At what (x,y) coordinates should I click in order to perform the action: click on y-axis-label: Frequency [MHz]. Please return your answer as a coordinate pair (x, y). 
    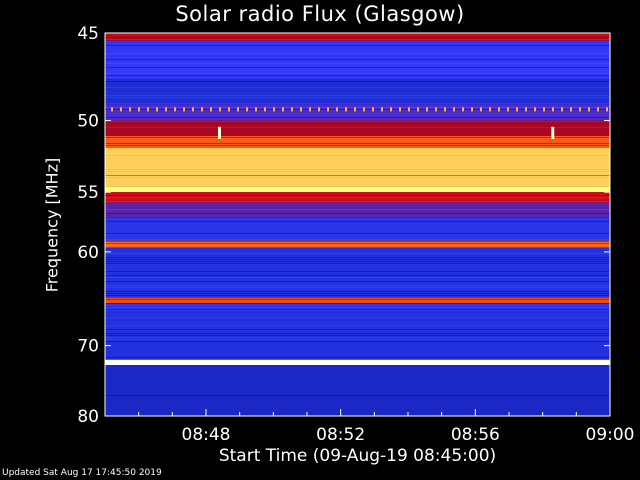
    Looking at the image, I should click on (52, 225).